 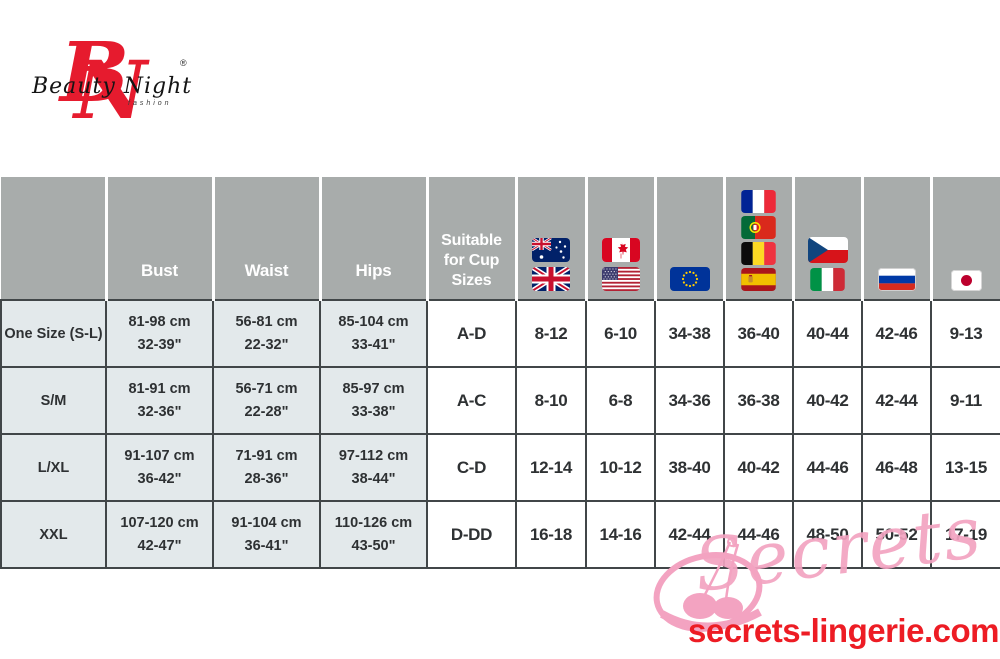 I want to click on cell-line-cm: 85-97 cm, so click(x=373, y=389).